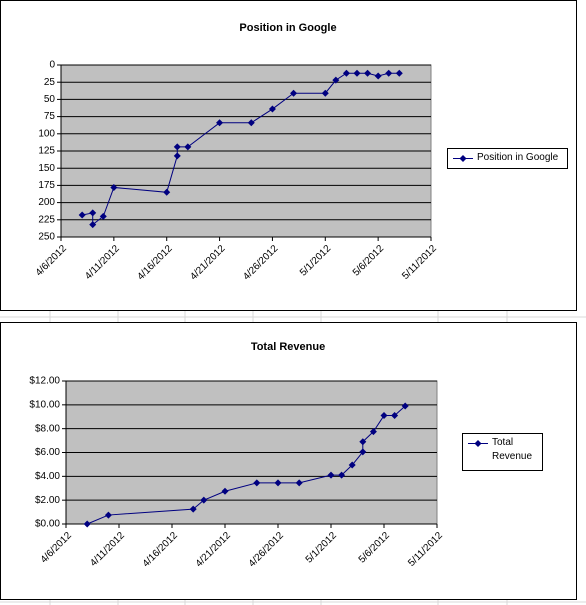 The image size is (586, 605). What do you see at coordinates (287, 28) in the screenshot?
I see `chart-title: Position in Google` at bounding box center [287, 28].